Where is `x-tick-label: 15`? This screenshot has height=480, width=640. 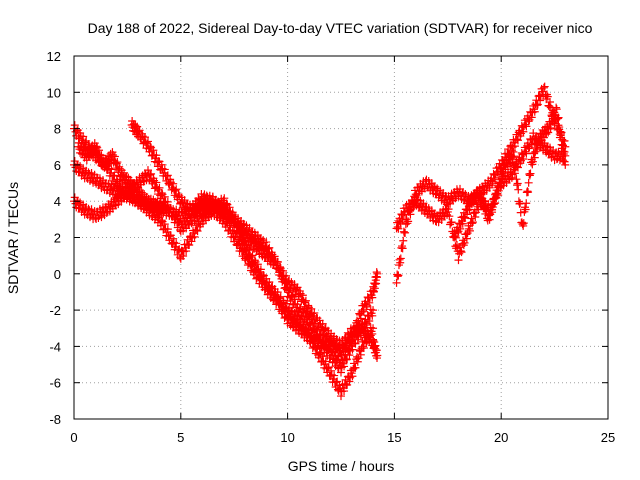 x-tick-label: 15 is located at coordinates (394, 437).